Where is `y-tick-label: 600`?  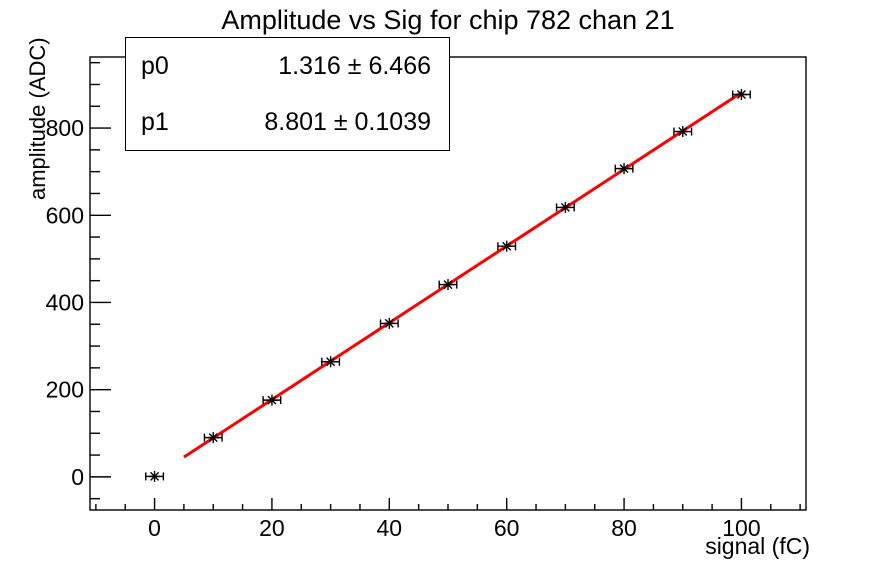
y-tick-label: 600 is located at coordinates (65, 215).